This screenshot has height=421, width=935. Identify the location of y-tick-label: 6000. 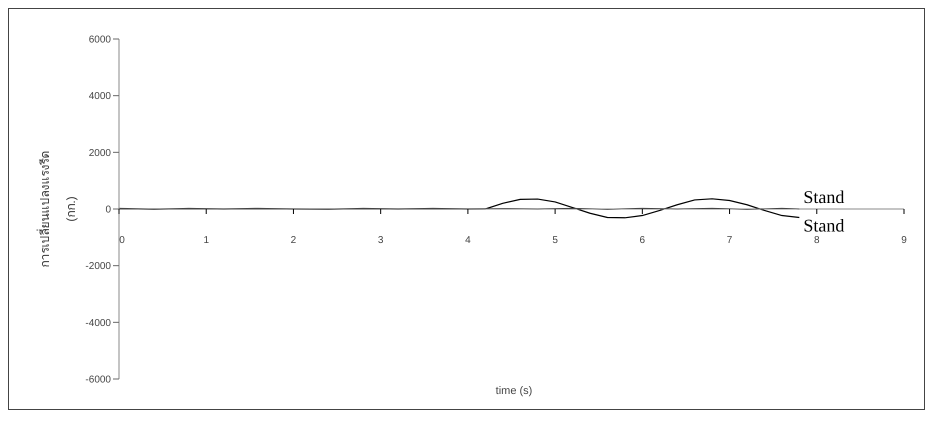
(100, 40).